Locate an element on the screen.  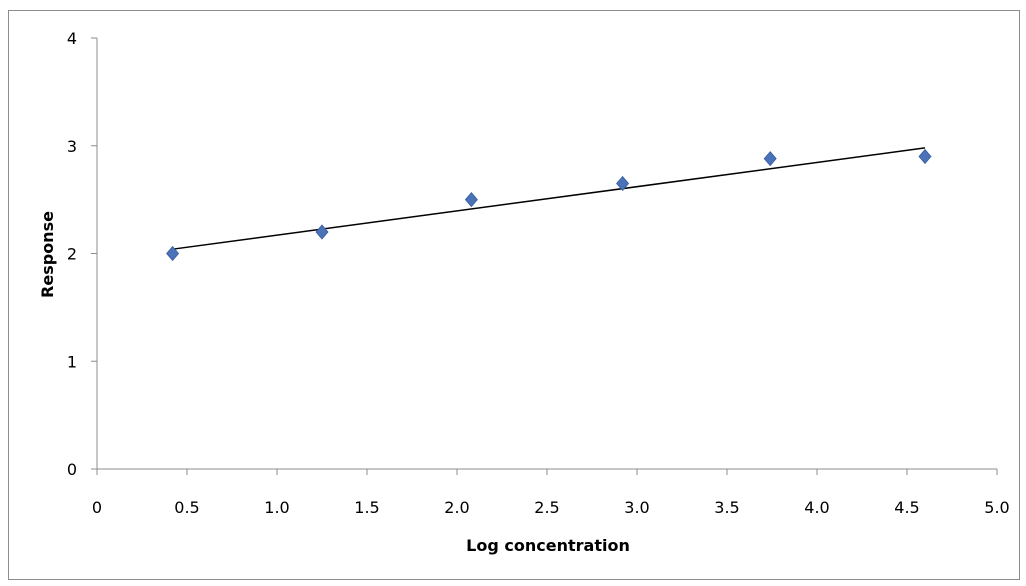
y-tick-label: 4 is located at coordinates (72, 38).